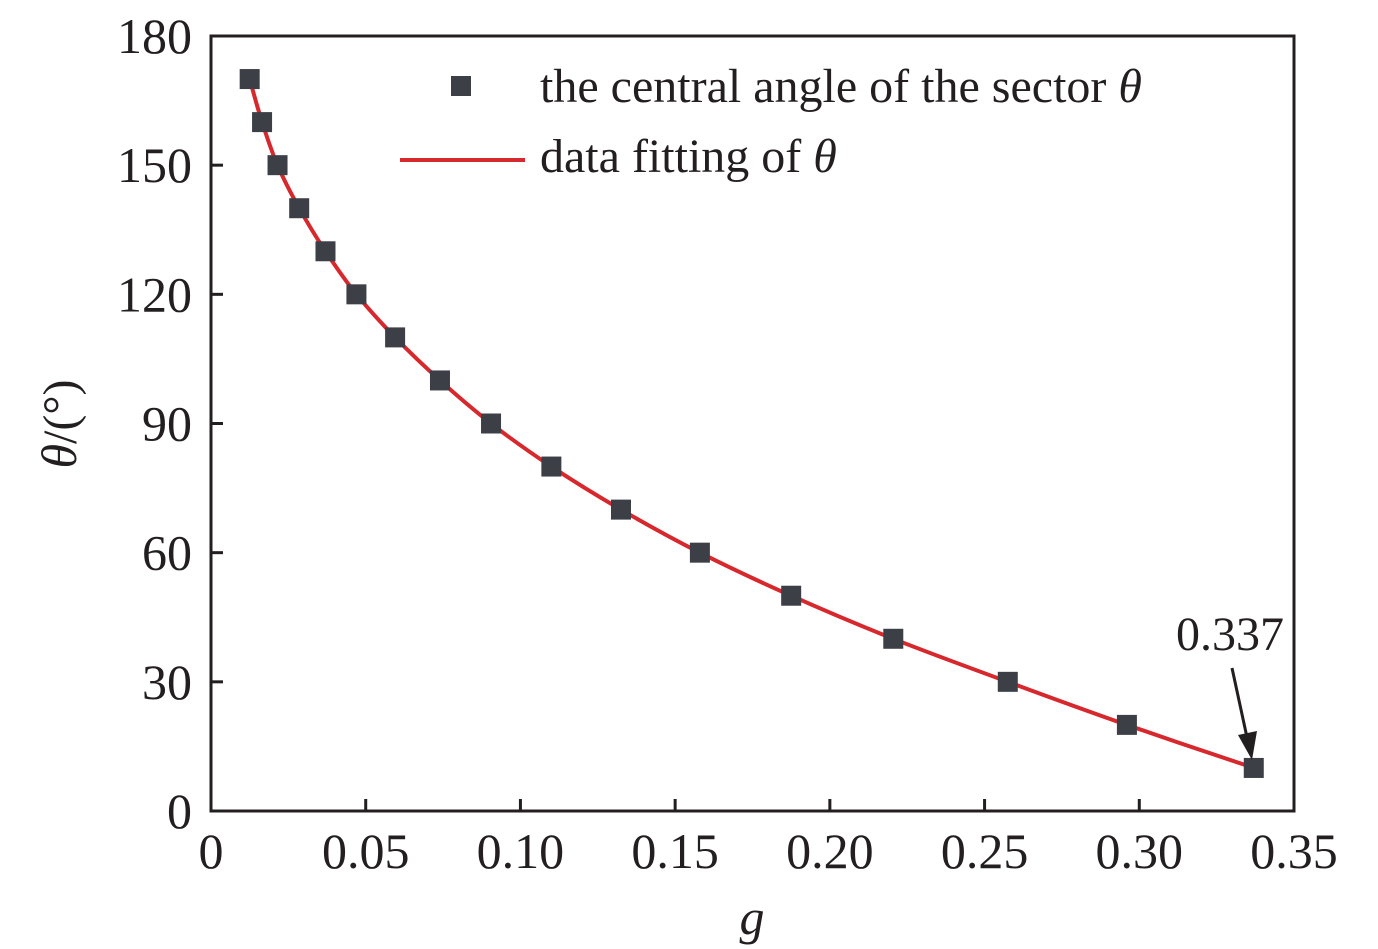 The image size is (1378, 949). Describe the element at coordinates (60, 411) in the screenshot. I see `y-axis-title-unit: /(°)` at that location.